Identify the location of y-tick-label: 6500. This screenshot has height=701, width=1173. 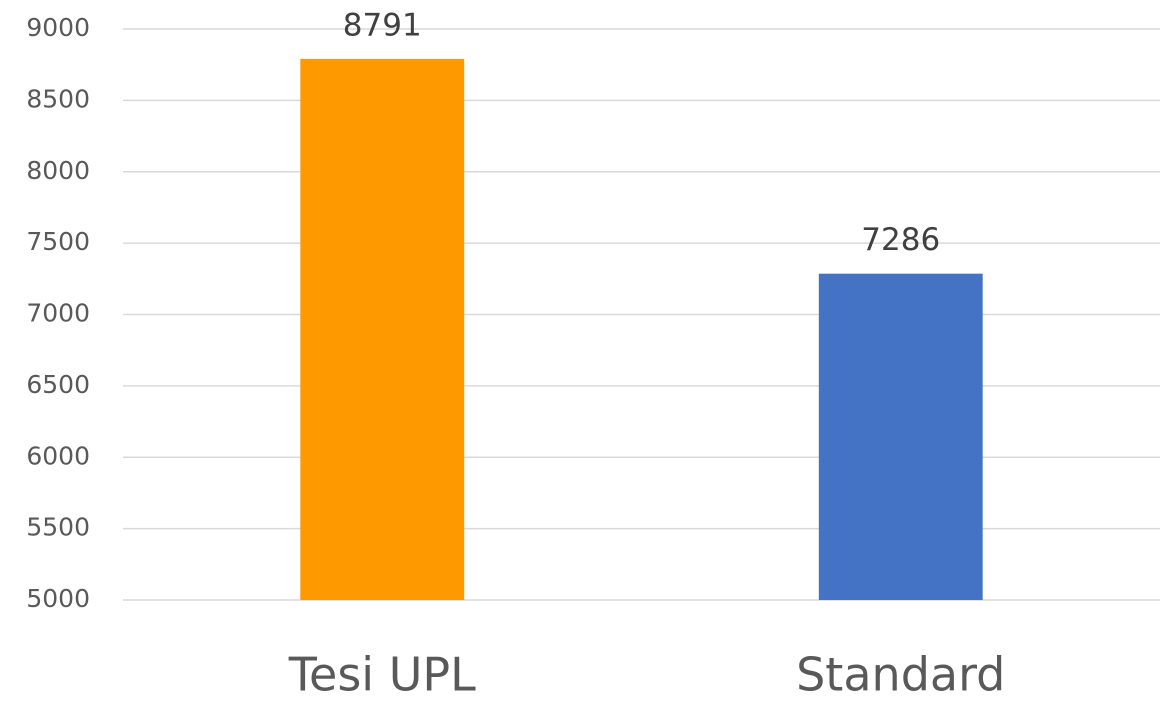
(58, 384).